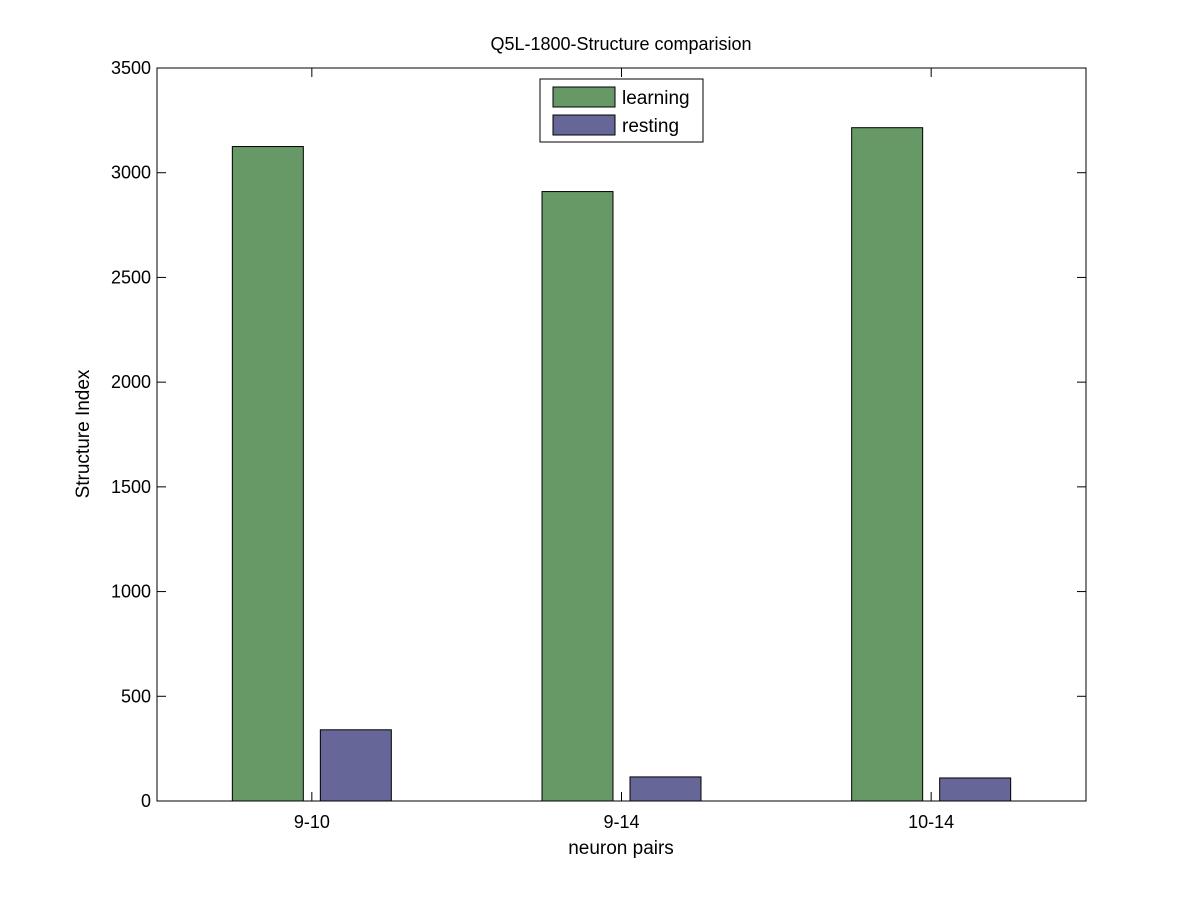 This screenshot has height=905, width=1200. I want to click on legend-swatch-resting, so click(584, 125).